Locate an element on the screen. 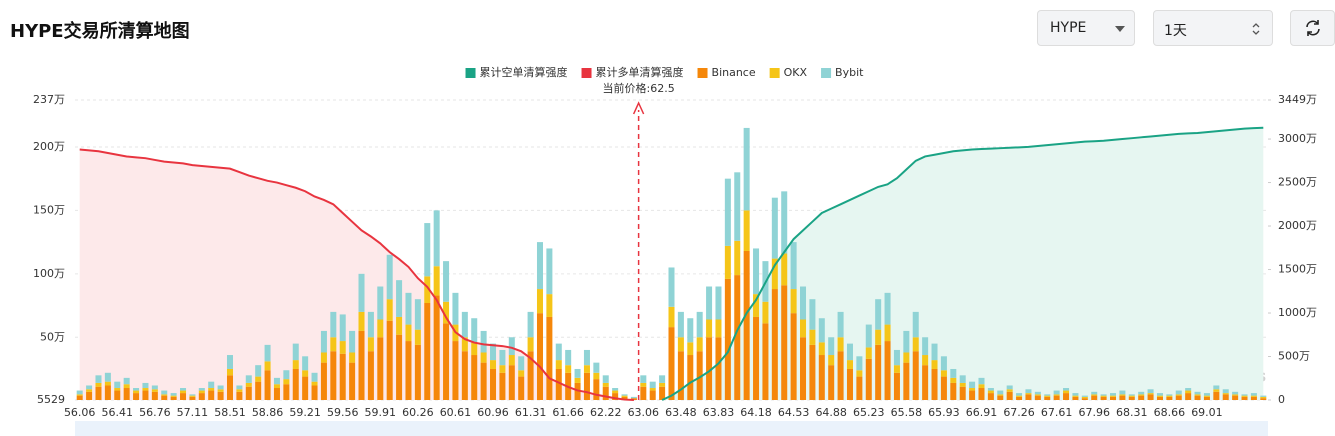 The image size is (1335, 436). spinner-icon is located at coordinates (1256, 29).